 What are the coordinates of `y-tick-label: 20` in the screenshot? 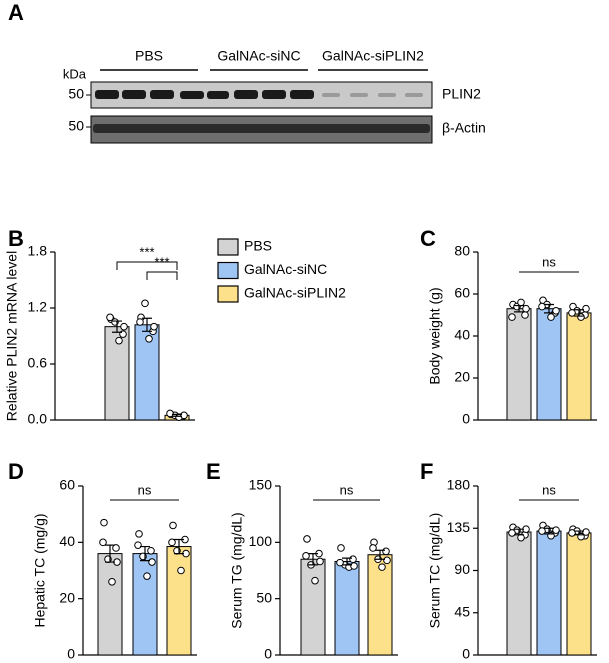 It's located at (67, 597).